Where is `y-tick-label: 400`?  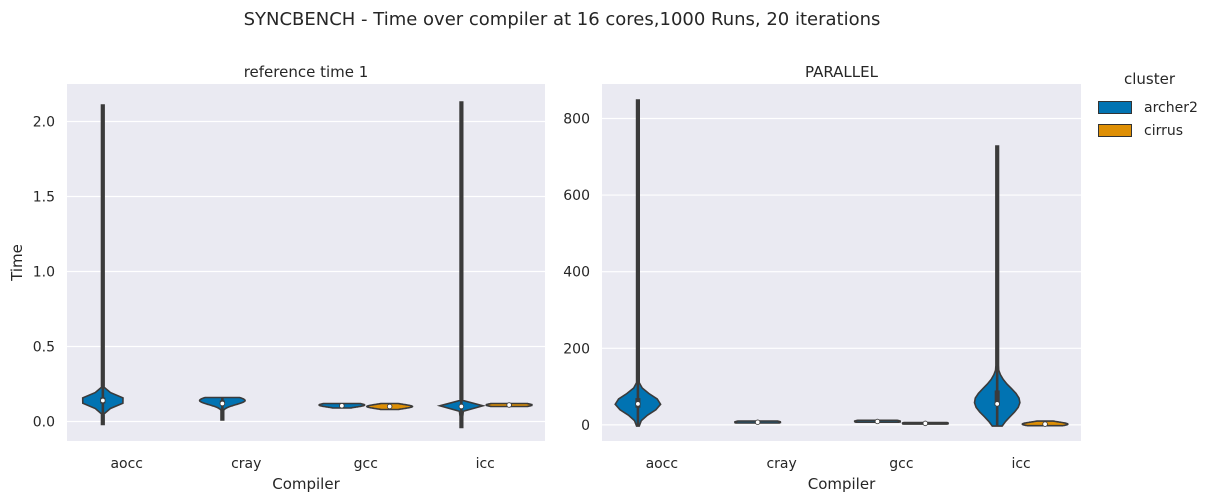
y-tick-label: 400 is located at coordinates (576, 273).